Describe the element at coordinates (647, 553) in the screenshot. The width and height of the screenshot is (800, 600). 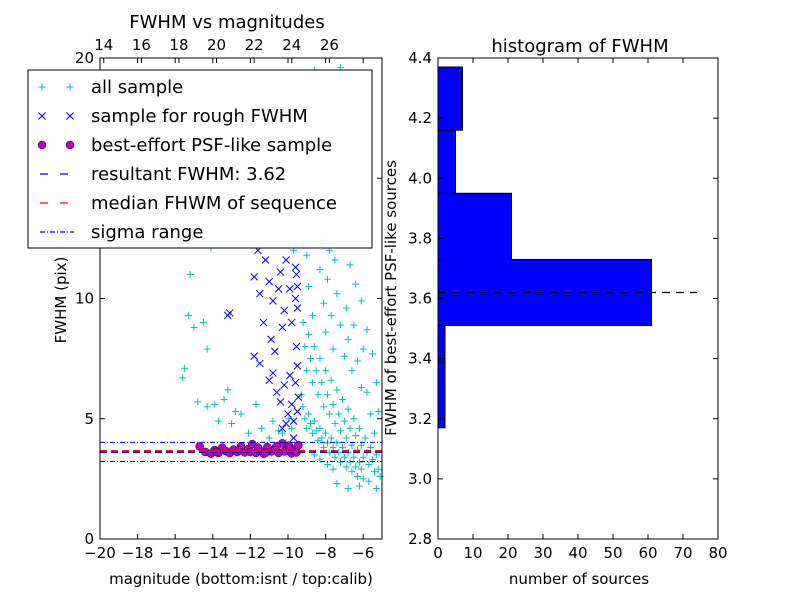
I see `x-tick-label: 60` at that location.